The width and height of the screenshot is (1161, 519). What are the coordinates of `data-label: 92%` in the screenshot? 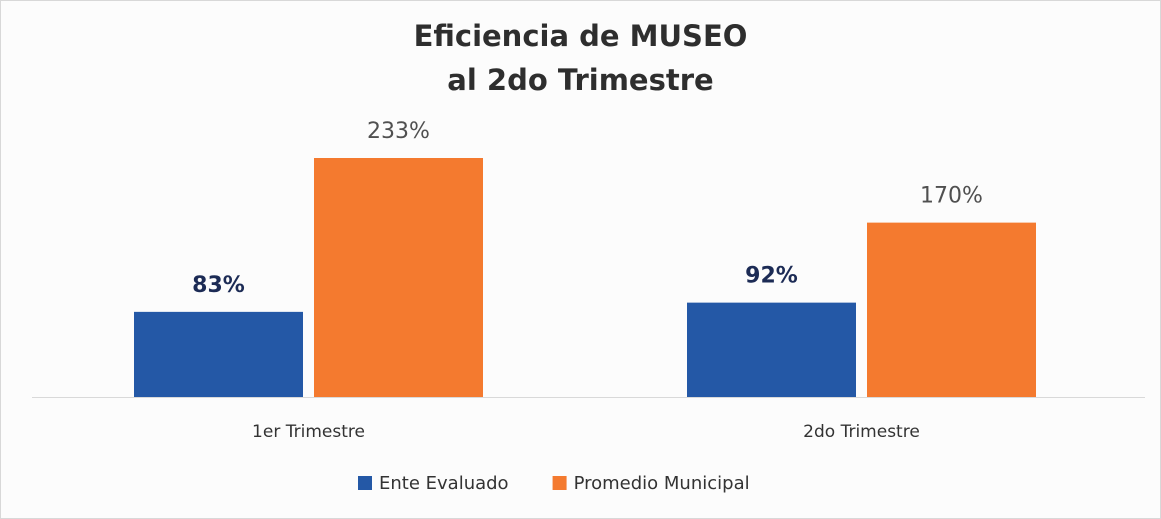 It's located at (771, 276).